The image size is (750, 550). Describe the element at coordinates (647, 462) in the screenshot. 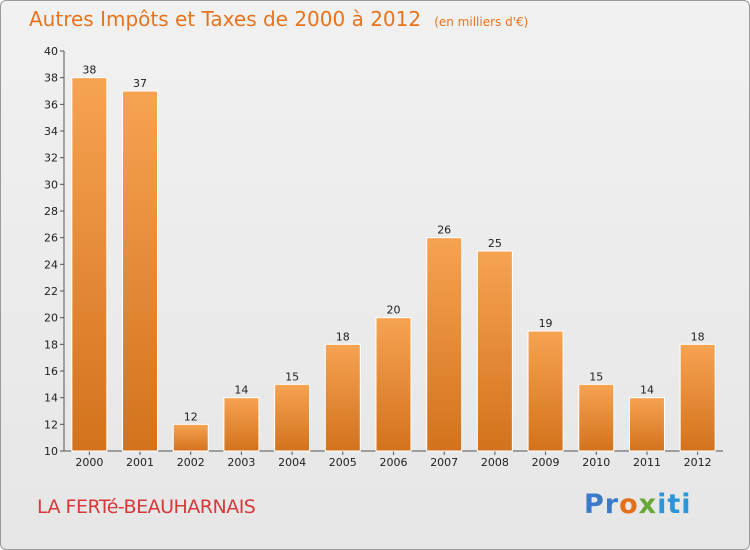

I see `x-tick-label: 2011` at that location.